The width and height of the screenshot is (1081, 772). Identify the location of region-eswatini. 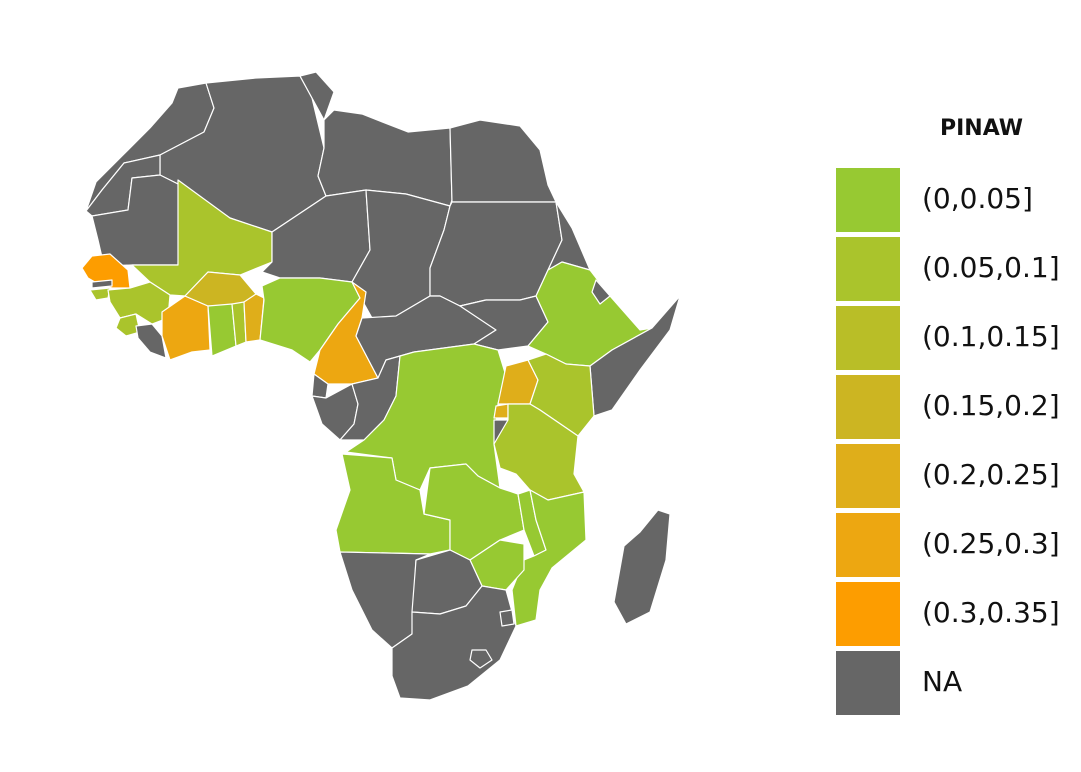
(507, 618).